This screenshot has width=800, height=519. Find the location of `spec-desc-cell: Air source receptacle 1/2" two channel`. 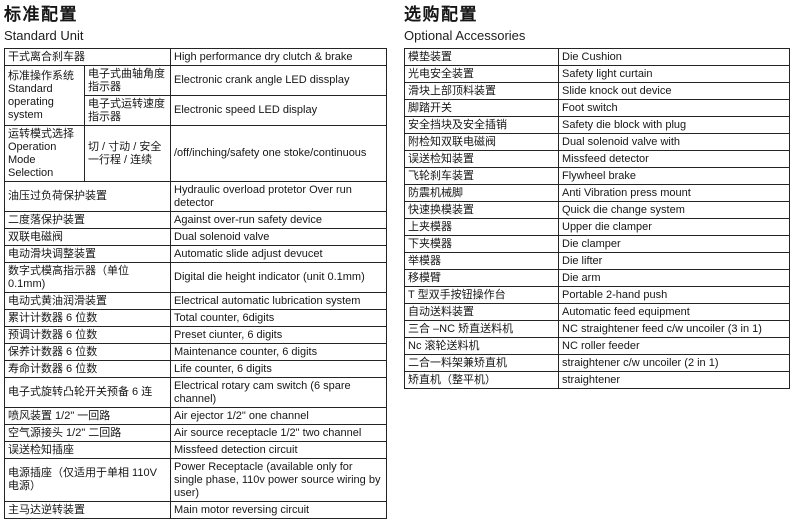

spec-desc-cell: Air source receptacle 1/2" two channel is located at coordinates (278, 433).